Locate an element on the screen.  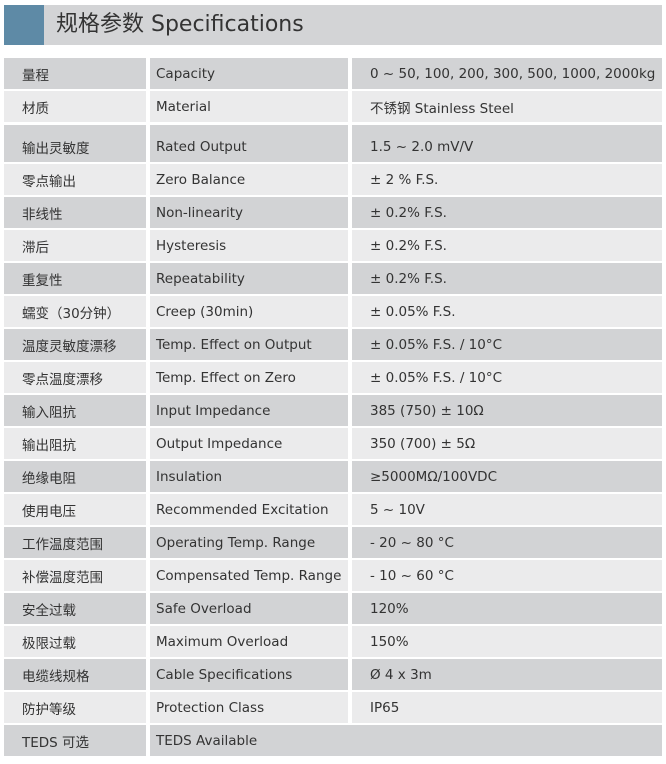
table-row: 蠕变（30分钟） Creep (30min) ± 0.05% F.S. is located at coordinates (333, 311).